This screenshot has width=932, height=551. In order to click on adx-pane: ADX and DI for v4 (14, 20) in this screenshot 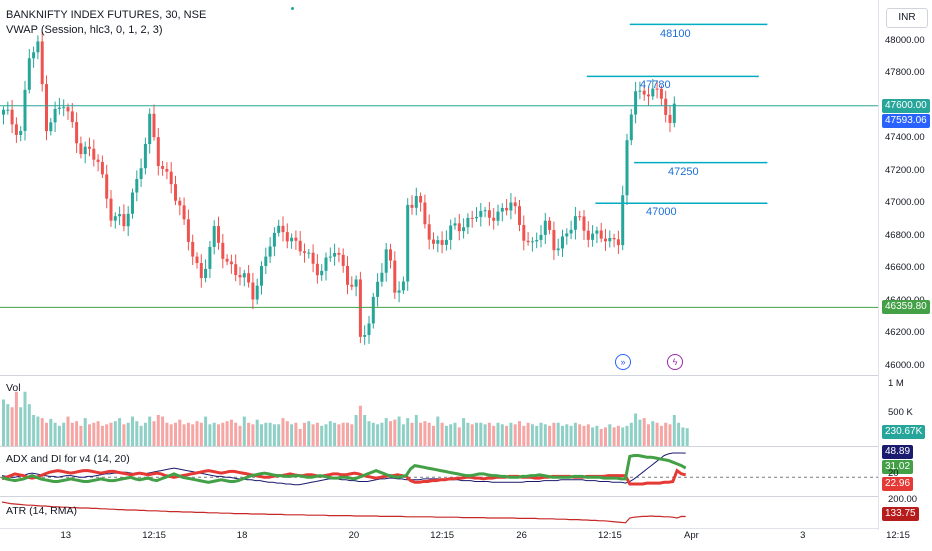, I will do `click(439, 471)`.